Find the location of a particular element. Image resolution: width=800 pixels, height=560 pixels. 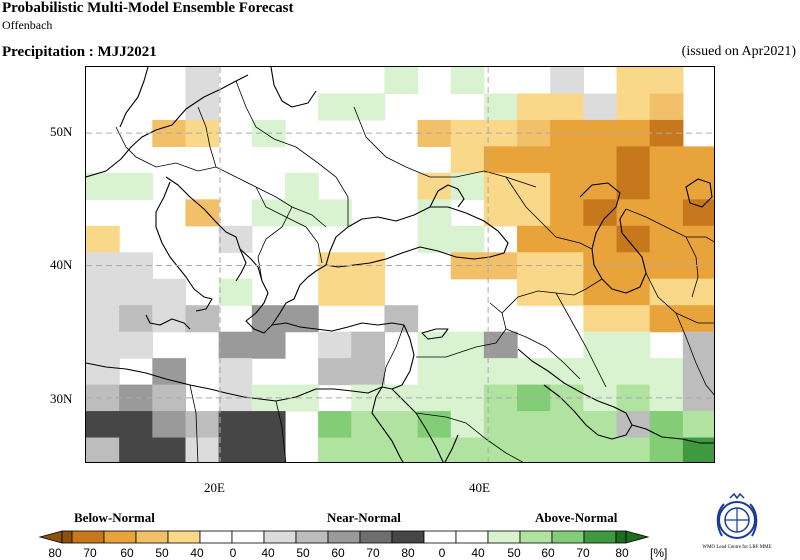

legend-label-below-normal: Below-Normal is located at coordinates (114, 517).